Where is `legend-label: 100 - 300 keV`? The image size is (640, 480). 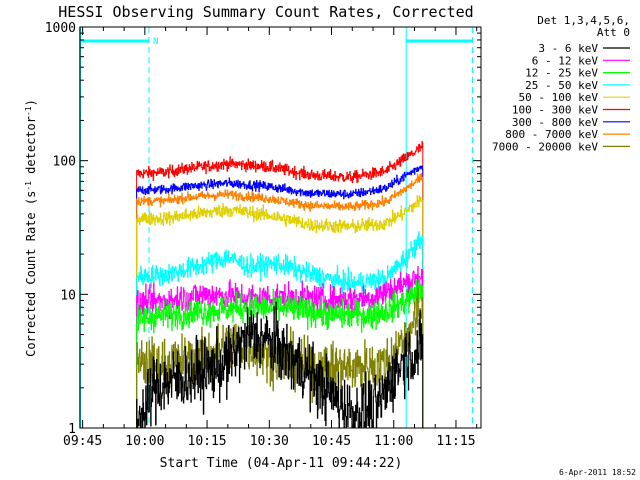 legend-label: 100 - 300 keV is located at coordinates (555, 110).